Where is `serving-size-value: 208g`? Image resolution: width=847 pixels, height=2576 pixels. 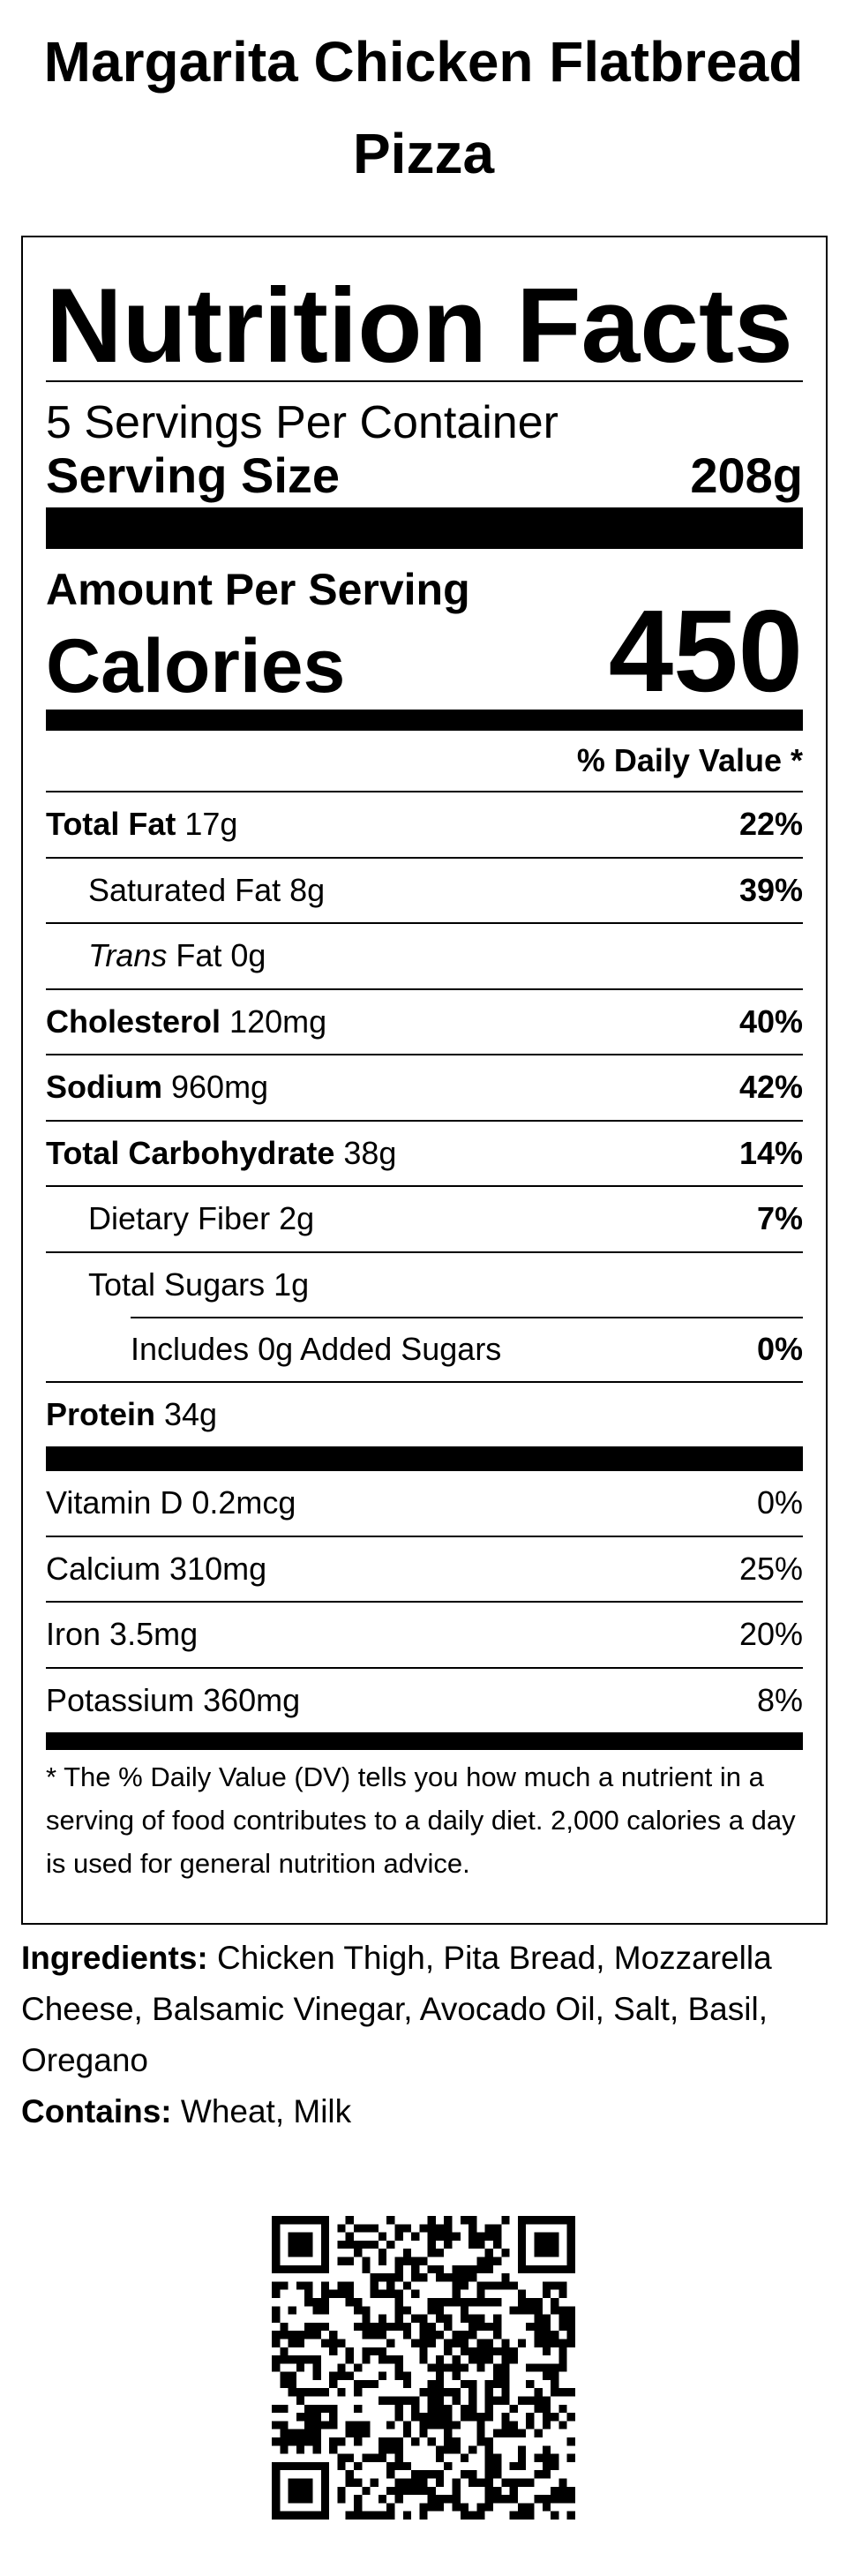 serving-size-value: 208g is located at coordinates (747, 475).